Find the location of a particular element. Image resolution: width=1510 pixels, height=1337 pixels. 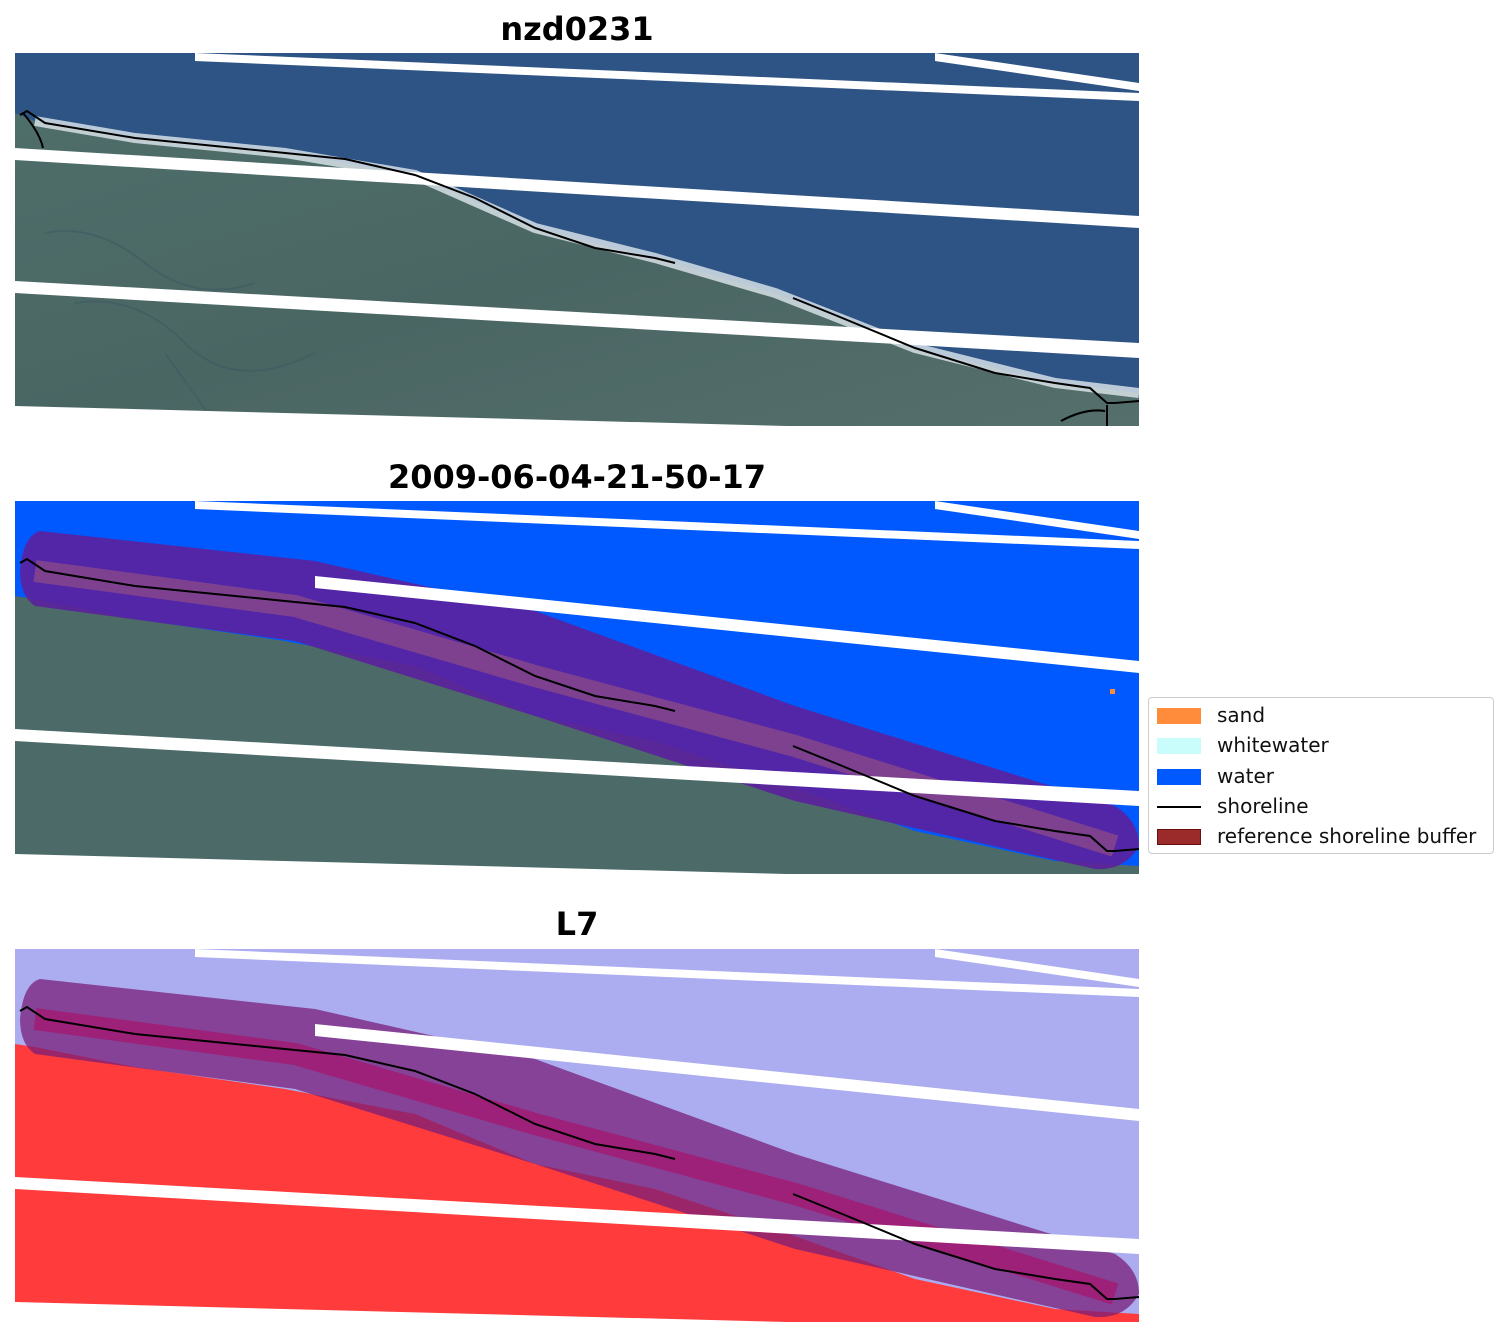

whitewater-swatch is located at coordinates (1179, 746).